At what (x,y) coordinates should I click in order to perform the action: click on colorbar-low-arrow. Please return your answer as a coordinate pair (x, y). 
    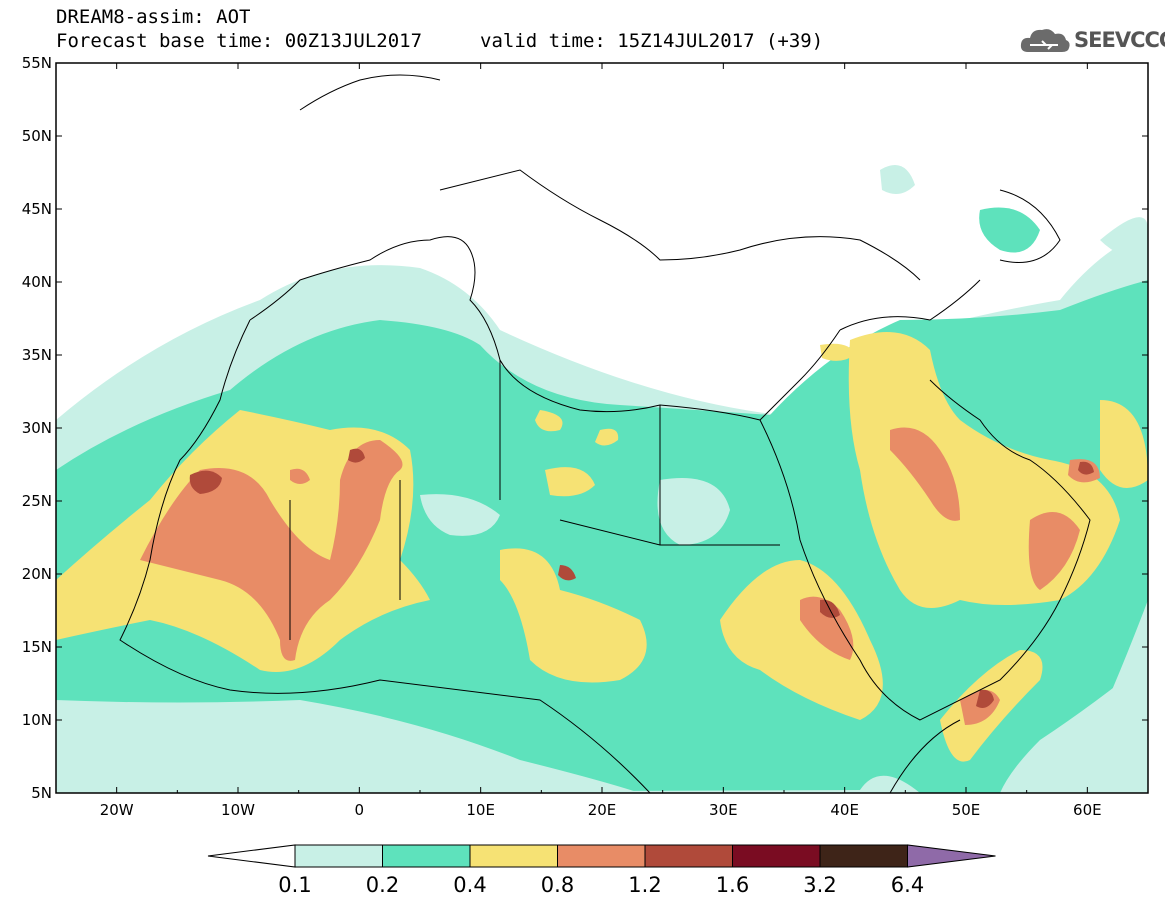
    Looking at the image, I should click on (251, 856).